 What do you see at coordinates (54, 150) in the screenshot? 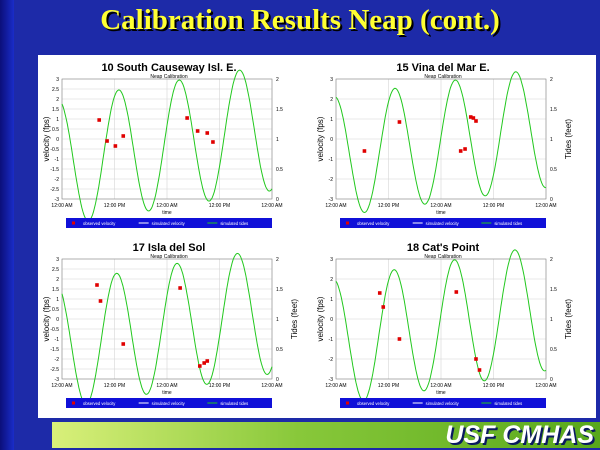
I see `ytick-left-label: -0.5` at bounding box center [54, 150].